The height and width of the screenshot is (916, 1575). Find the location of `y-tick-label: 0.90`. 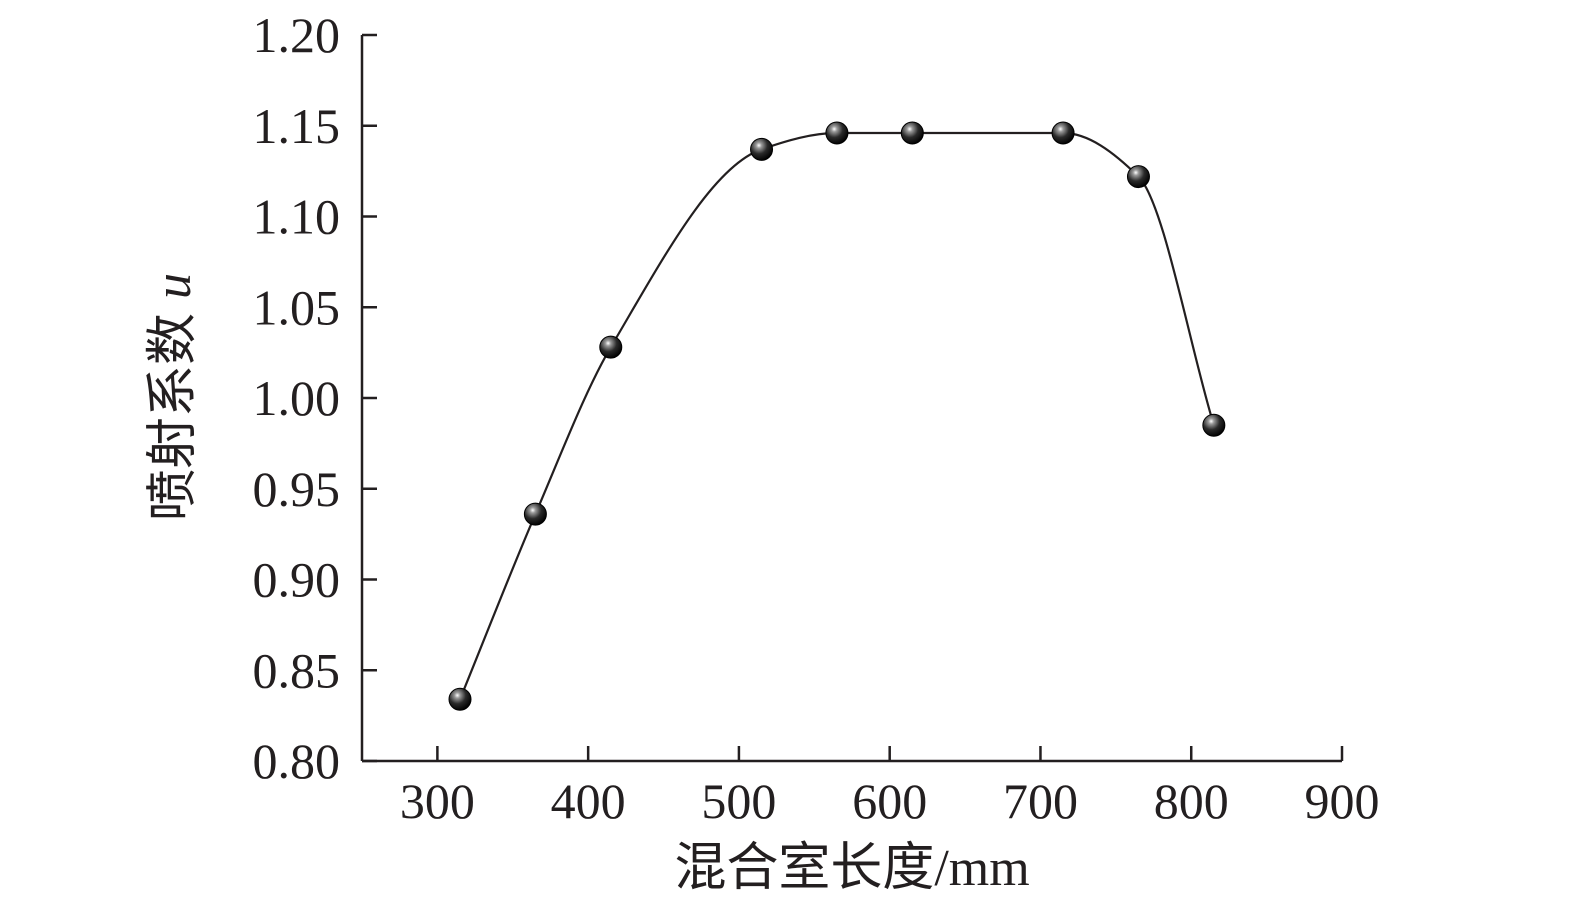

y-tick-label: 0.90 is located at coordinates (297, 580).